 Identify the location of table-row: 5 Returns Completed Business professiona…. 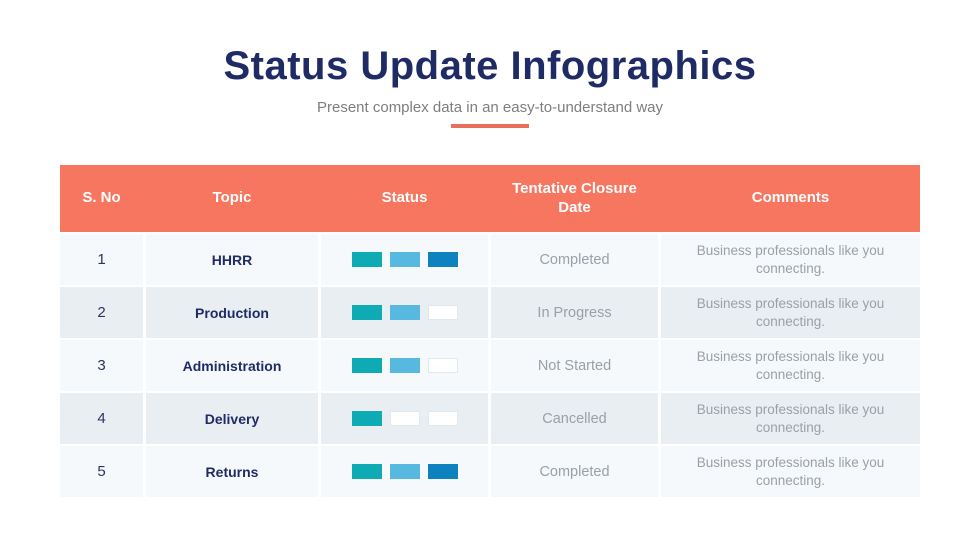
(490, 471).